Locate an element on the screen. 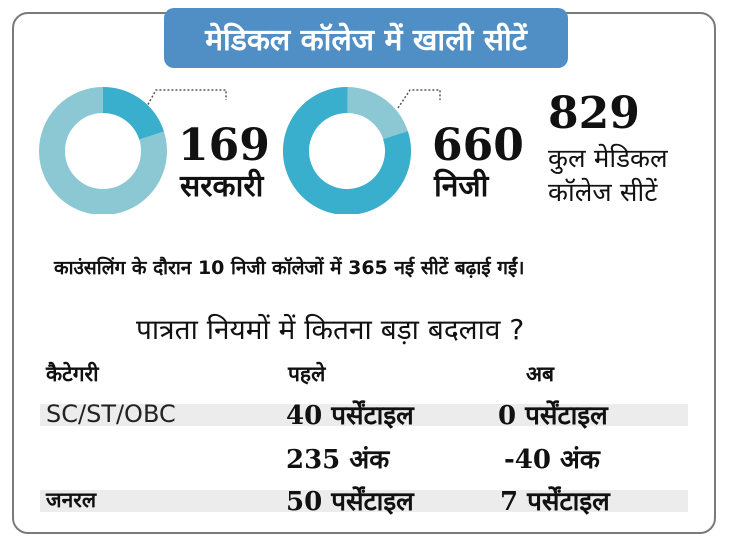 Image resolution: width=730 pixels, height=548 pixels. row-before-value: 40 पर्सेंटाइल is located at coordinates (350, 416).